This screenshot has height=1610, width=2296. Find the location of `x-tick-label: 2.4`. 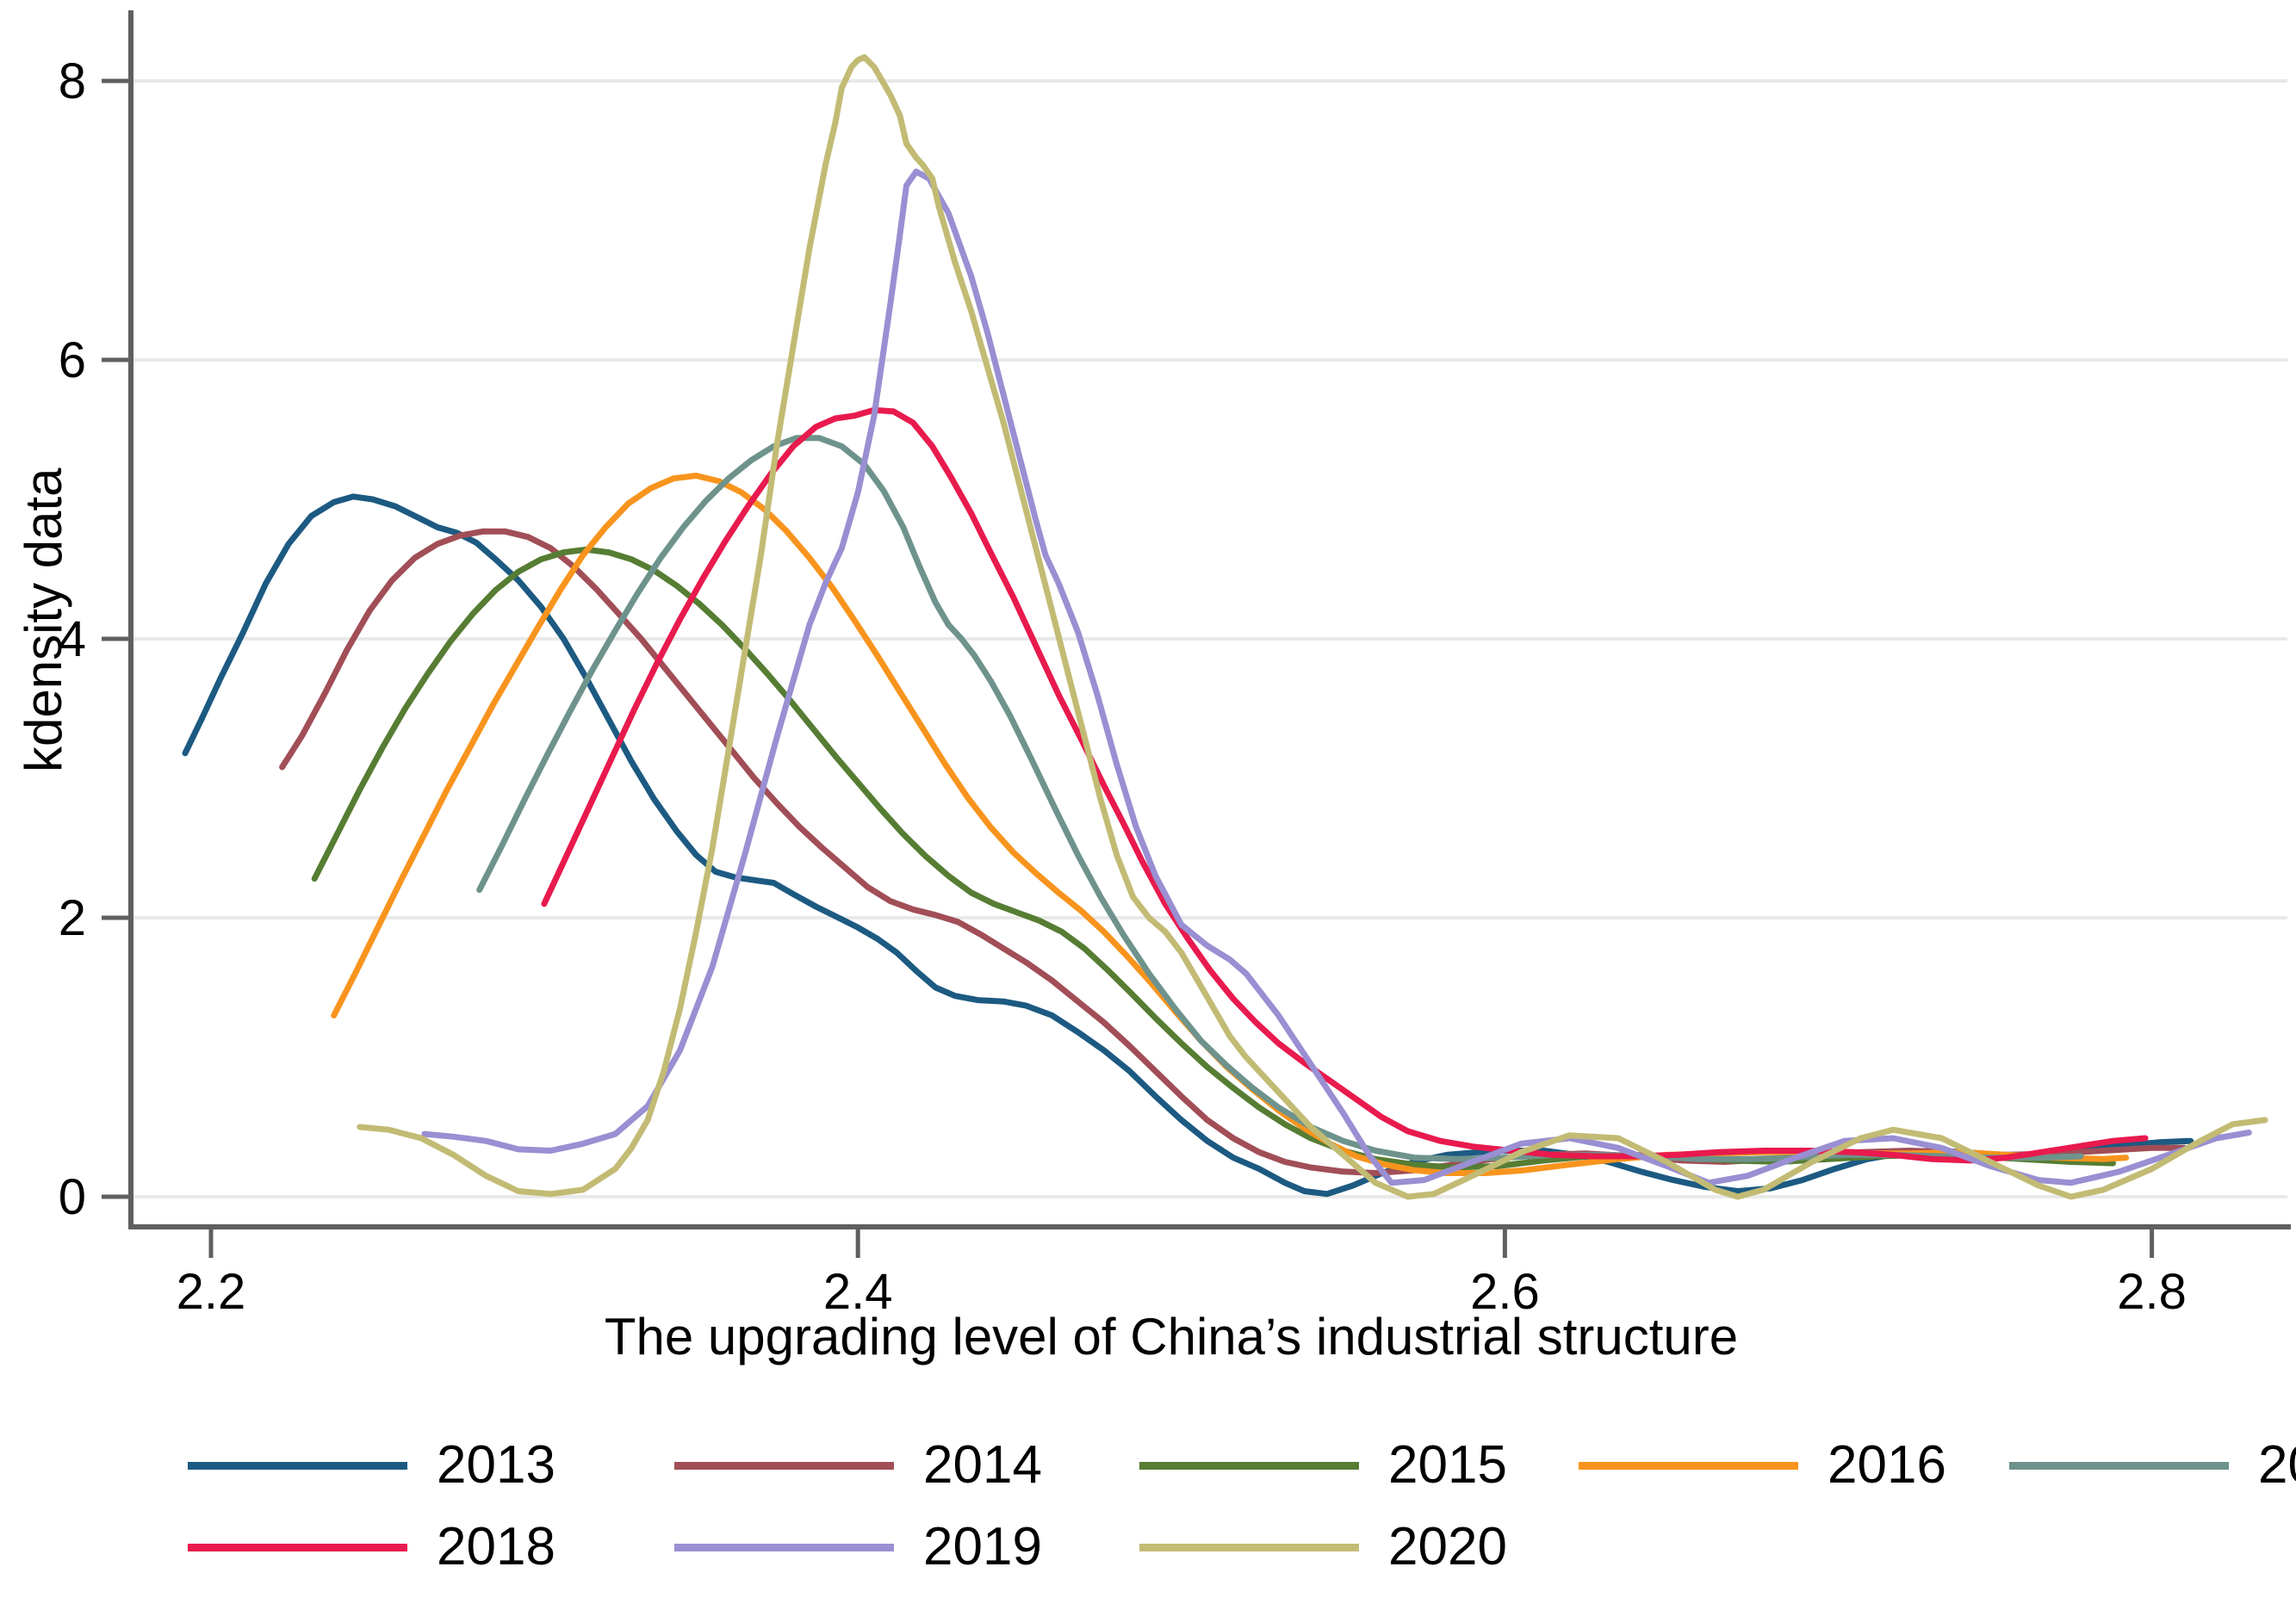

x-tick-label: 2.4 is located at coordinates (858, 1292).